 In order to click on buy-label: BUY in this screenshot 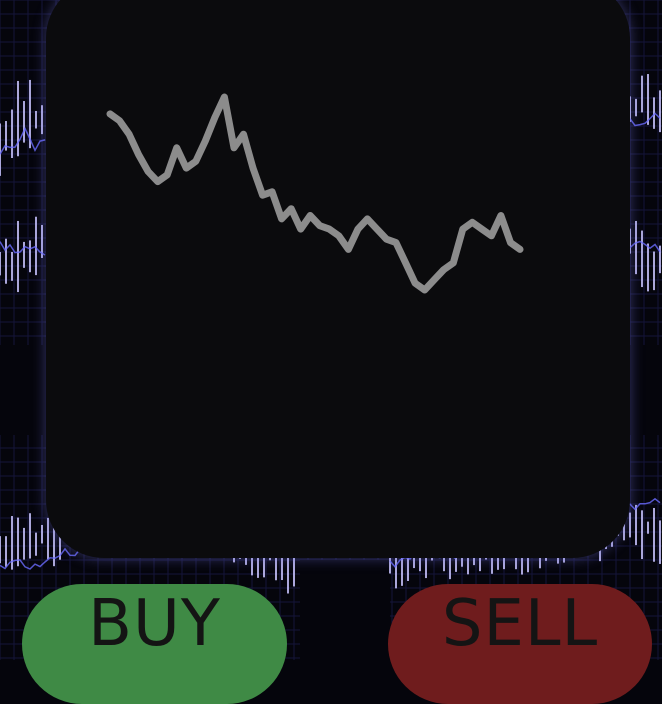, I will do `click(154, 624)`.